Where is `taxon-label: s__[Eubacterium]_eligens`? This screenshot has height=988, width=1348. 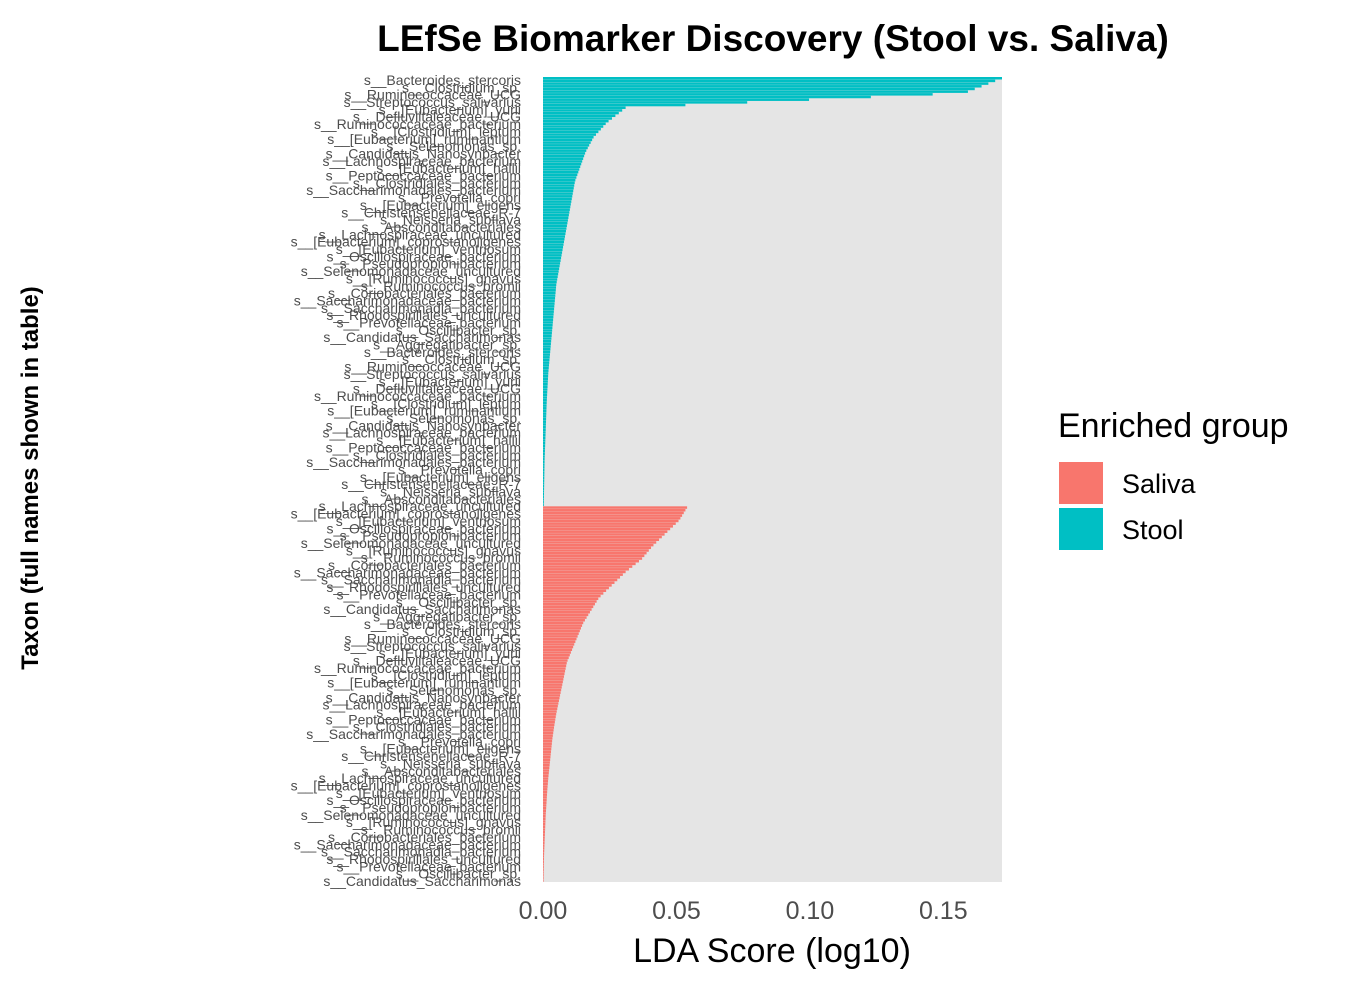 taxon-label: s__[Eubacterium]_eligens is located at coordinates (440, 205).